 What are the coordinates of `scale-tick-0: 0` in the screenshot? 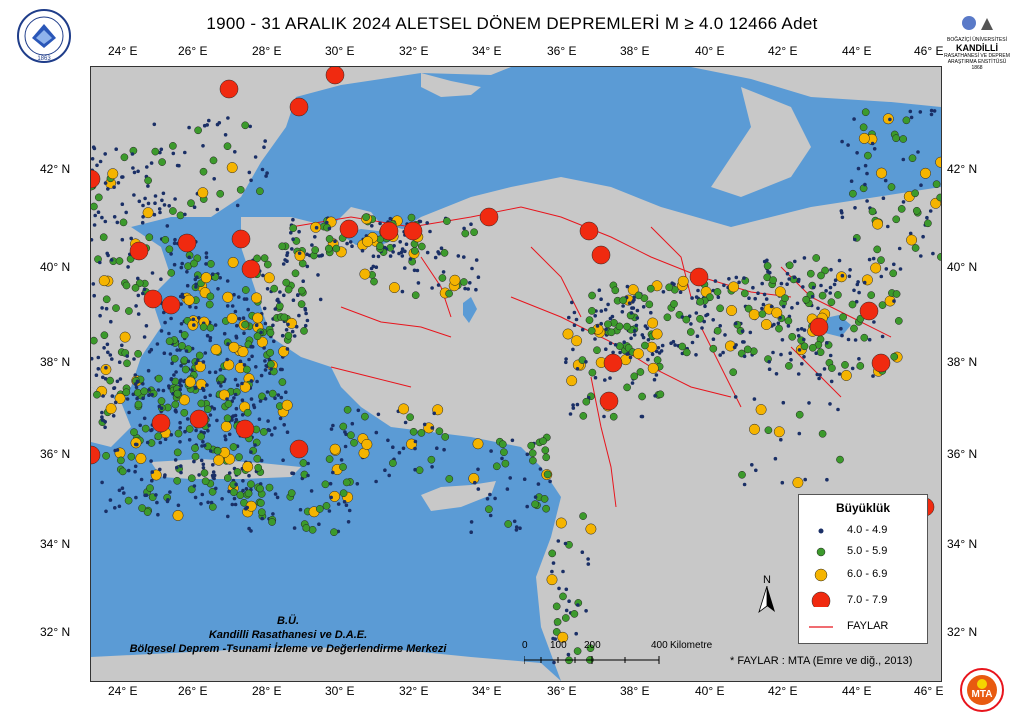 It's located at (525, 645).